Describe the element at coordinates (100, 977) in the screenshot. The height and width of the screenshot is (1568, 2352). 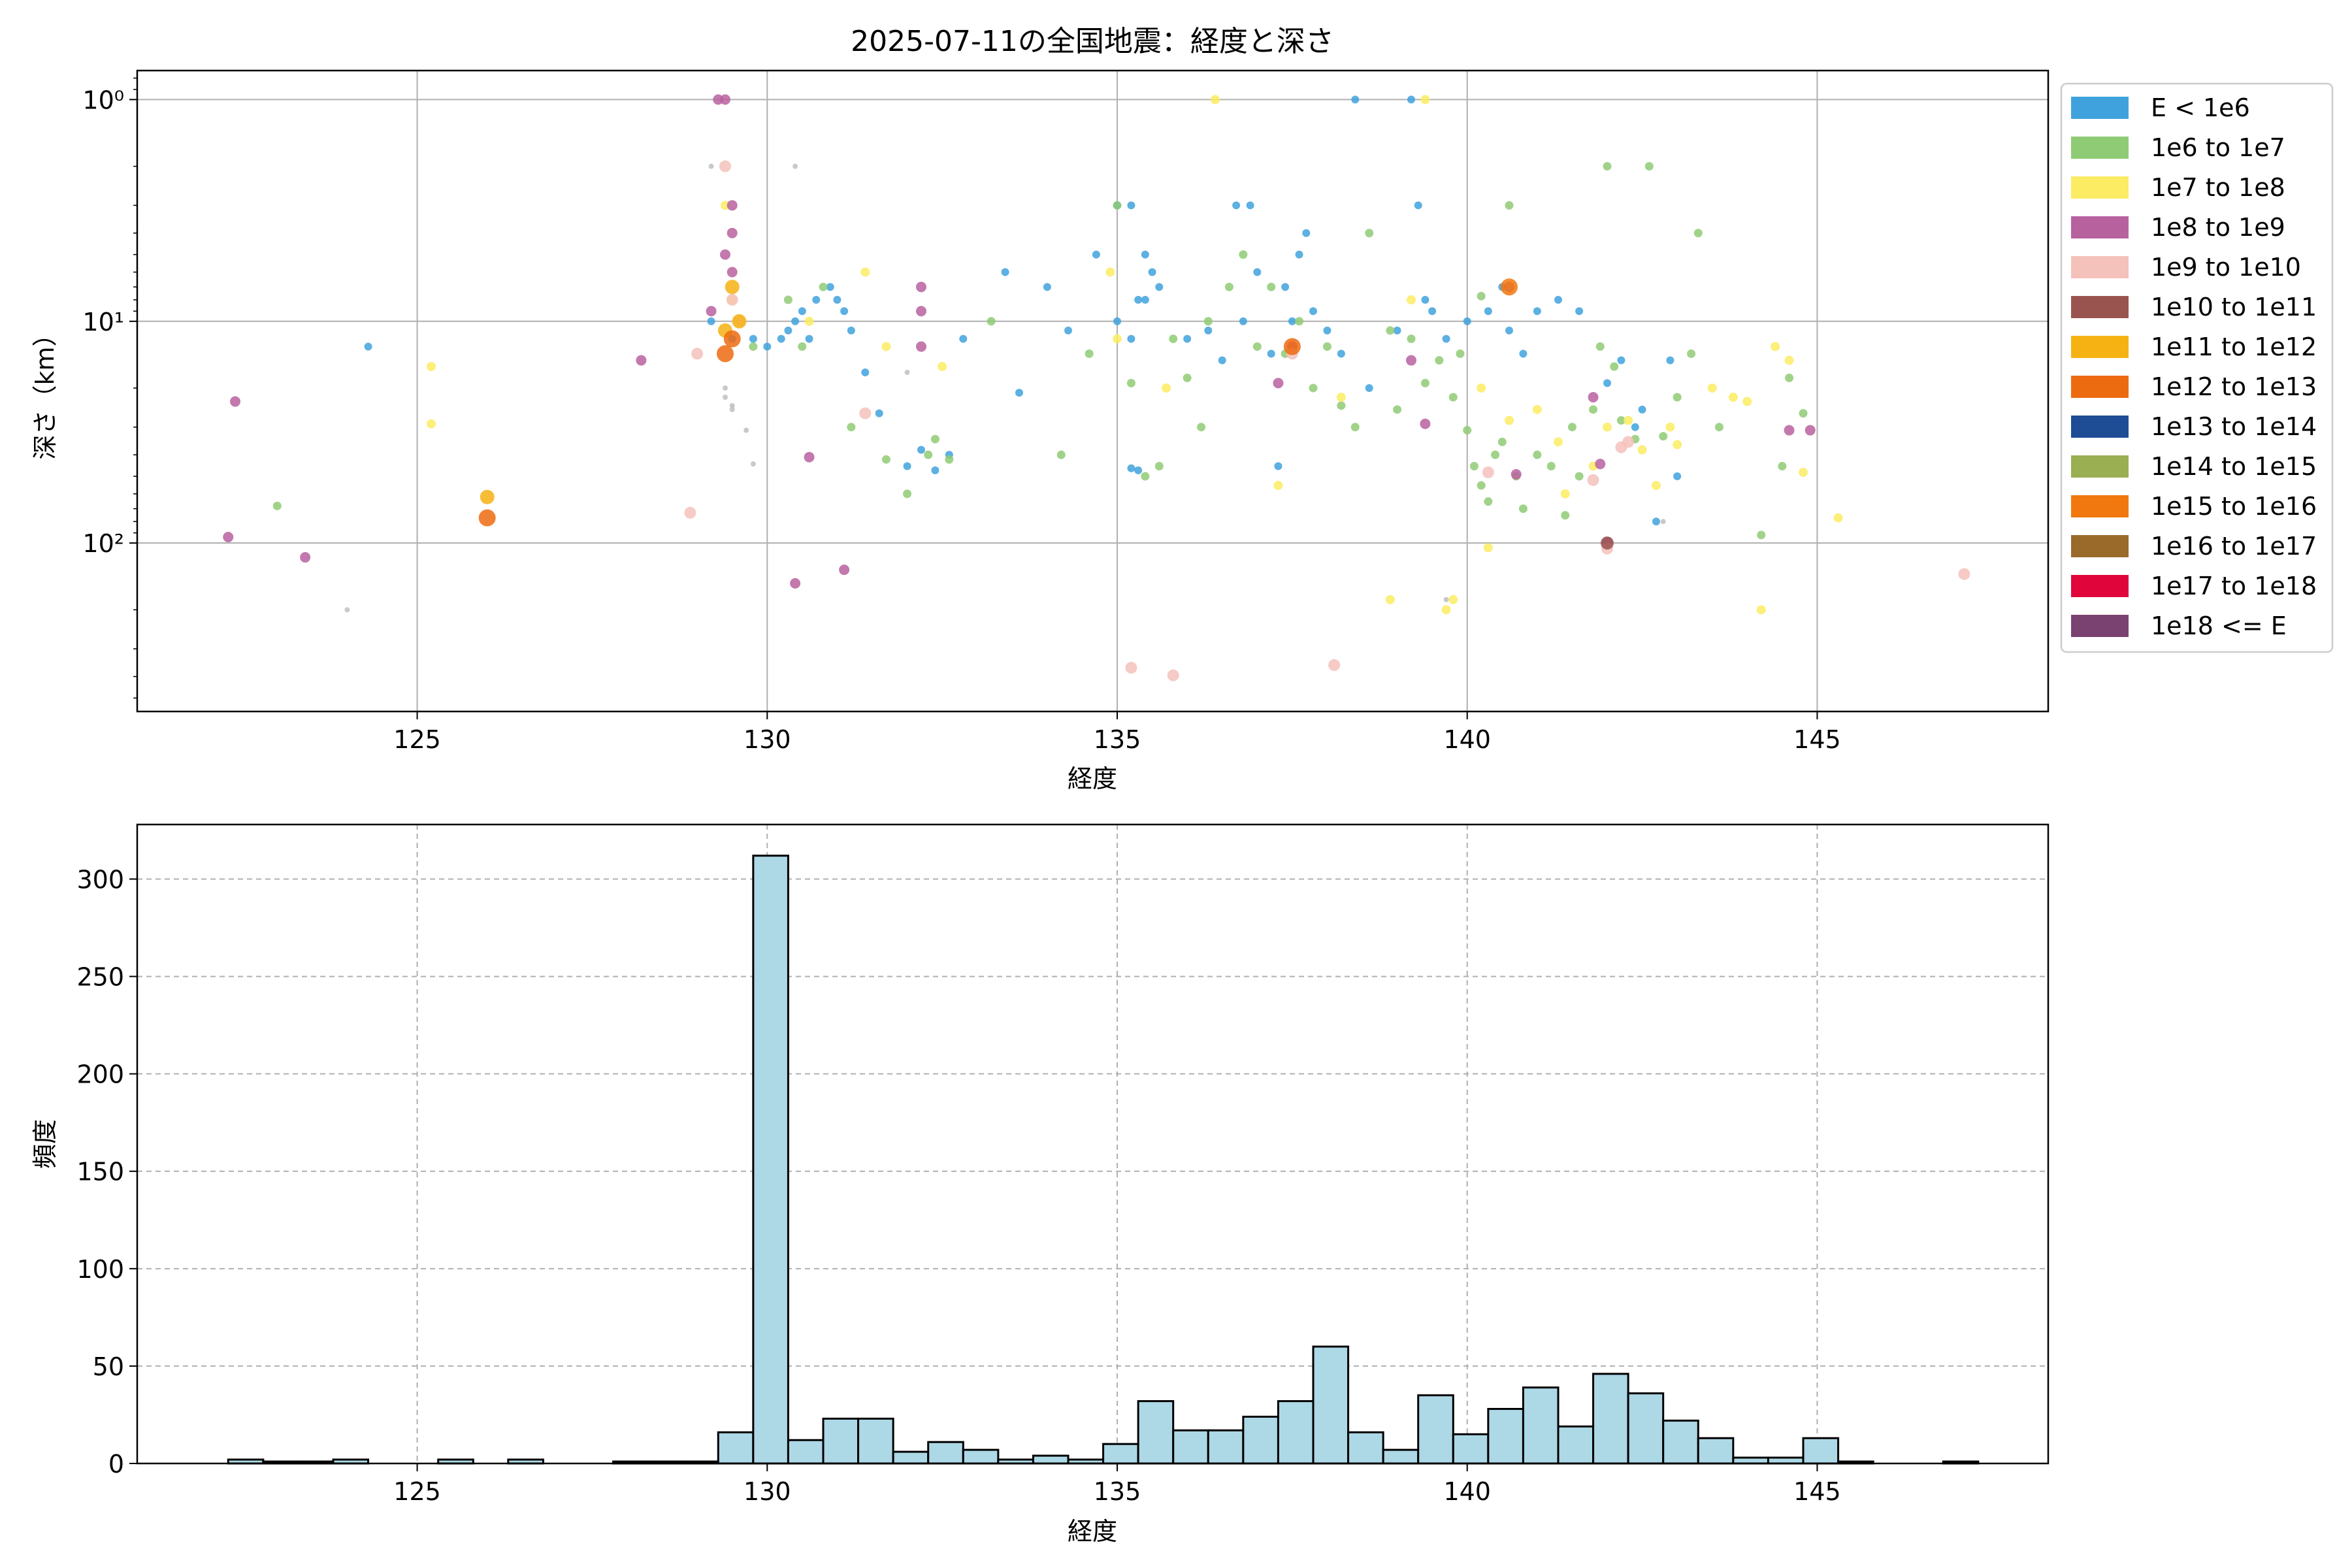
I see `histogram-y-tick-label: 250` at that location.